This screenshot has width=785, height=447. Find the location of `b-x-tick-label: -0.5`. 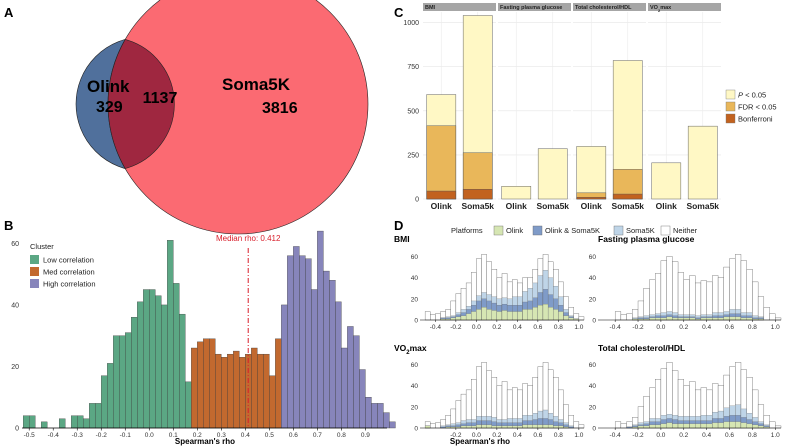

b-x-tick-label: -0.5 is located at coordinates (30, 435).